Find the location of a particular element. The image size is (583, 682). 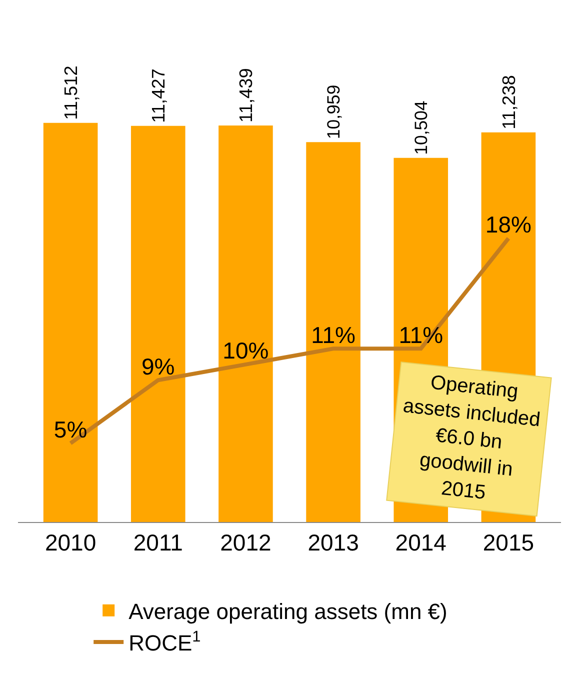

x-tick-label: 2012 is located at coordinates (246, 543).